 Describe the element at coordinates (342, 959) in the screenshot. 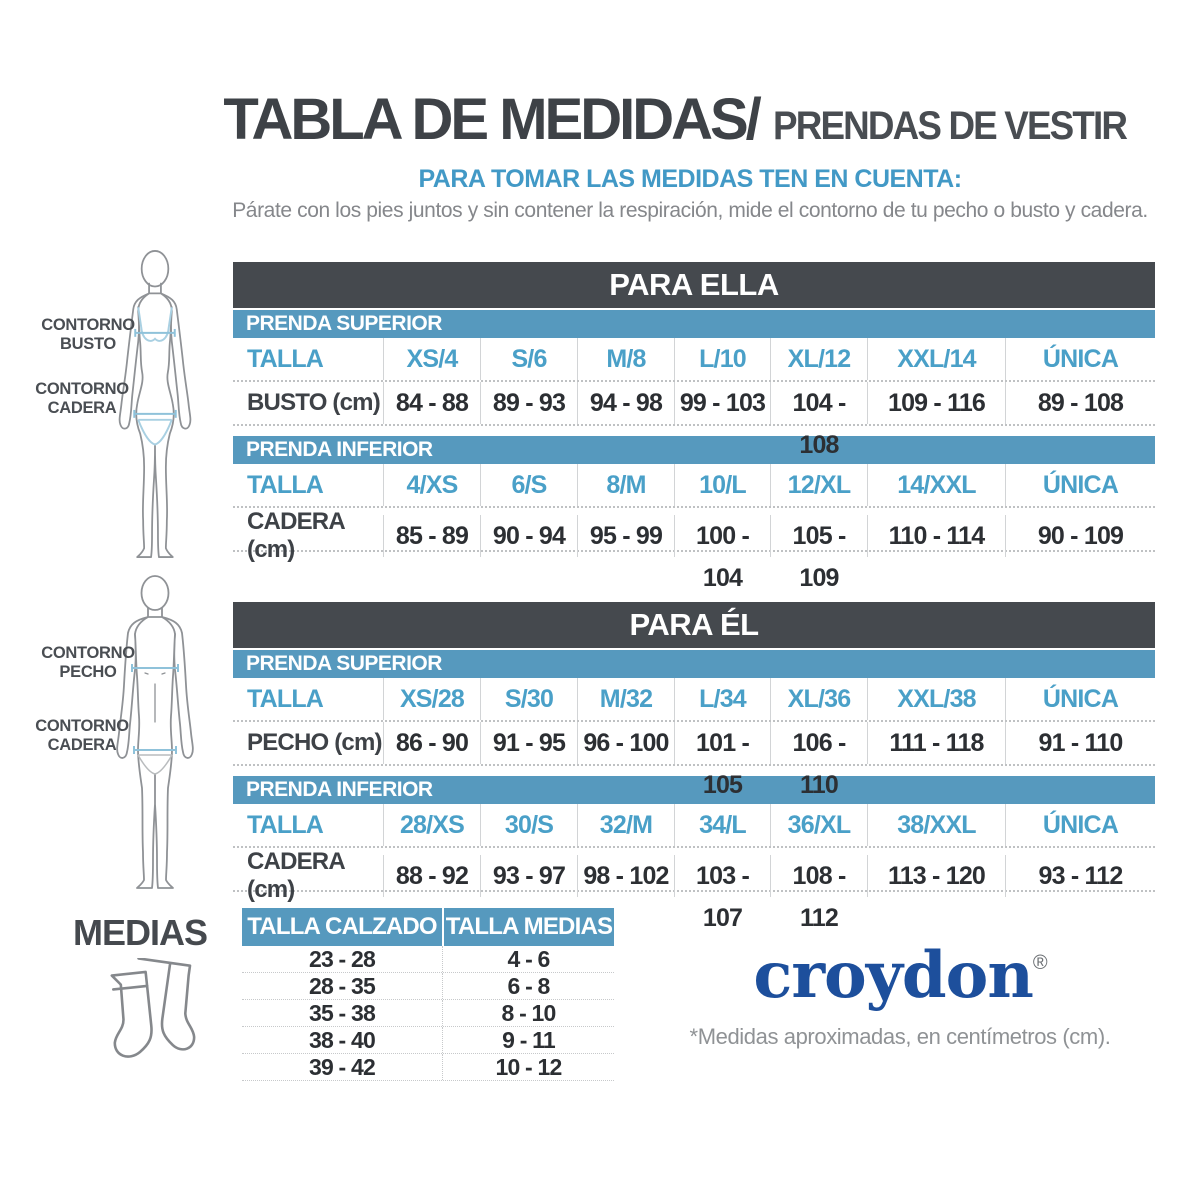

I see `table-cell: 23 - 28` at that location.